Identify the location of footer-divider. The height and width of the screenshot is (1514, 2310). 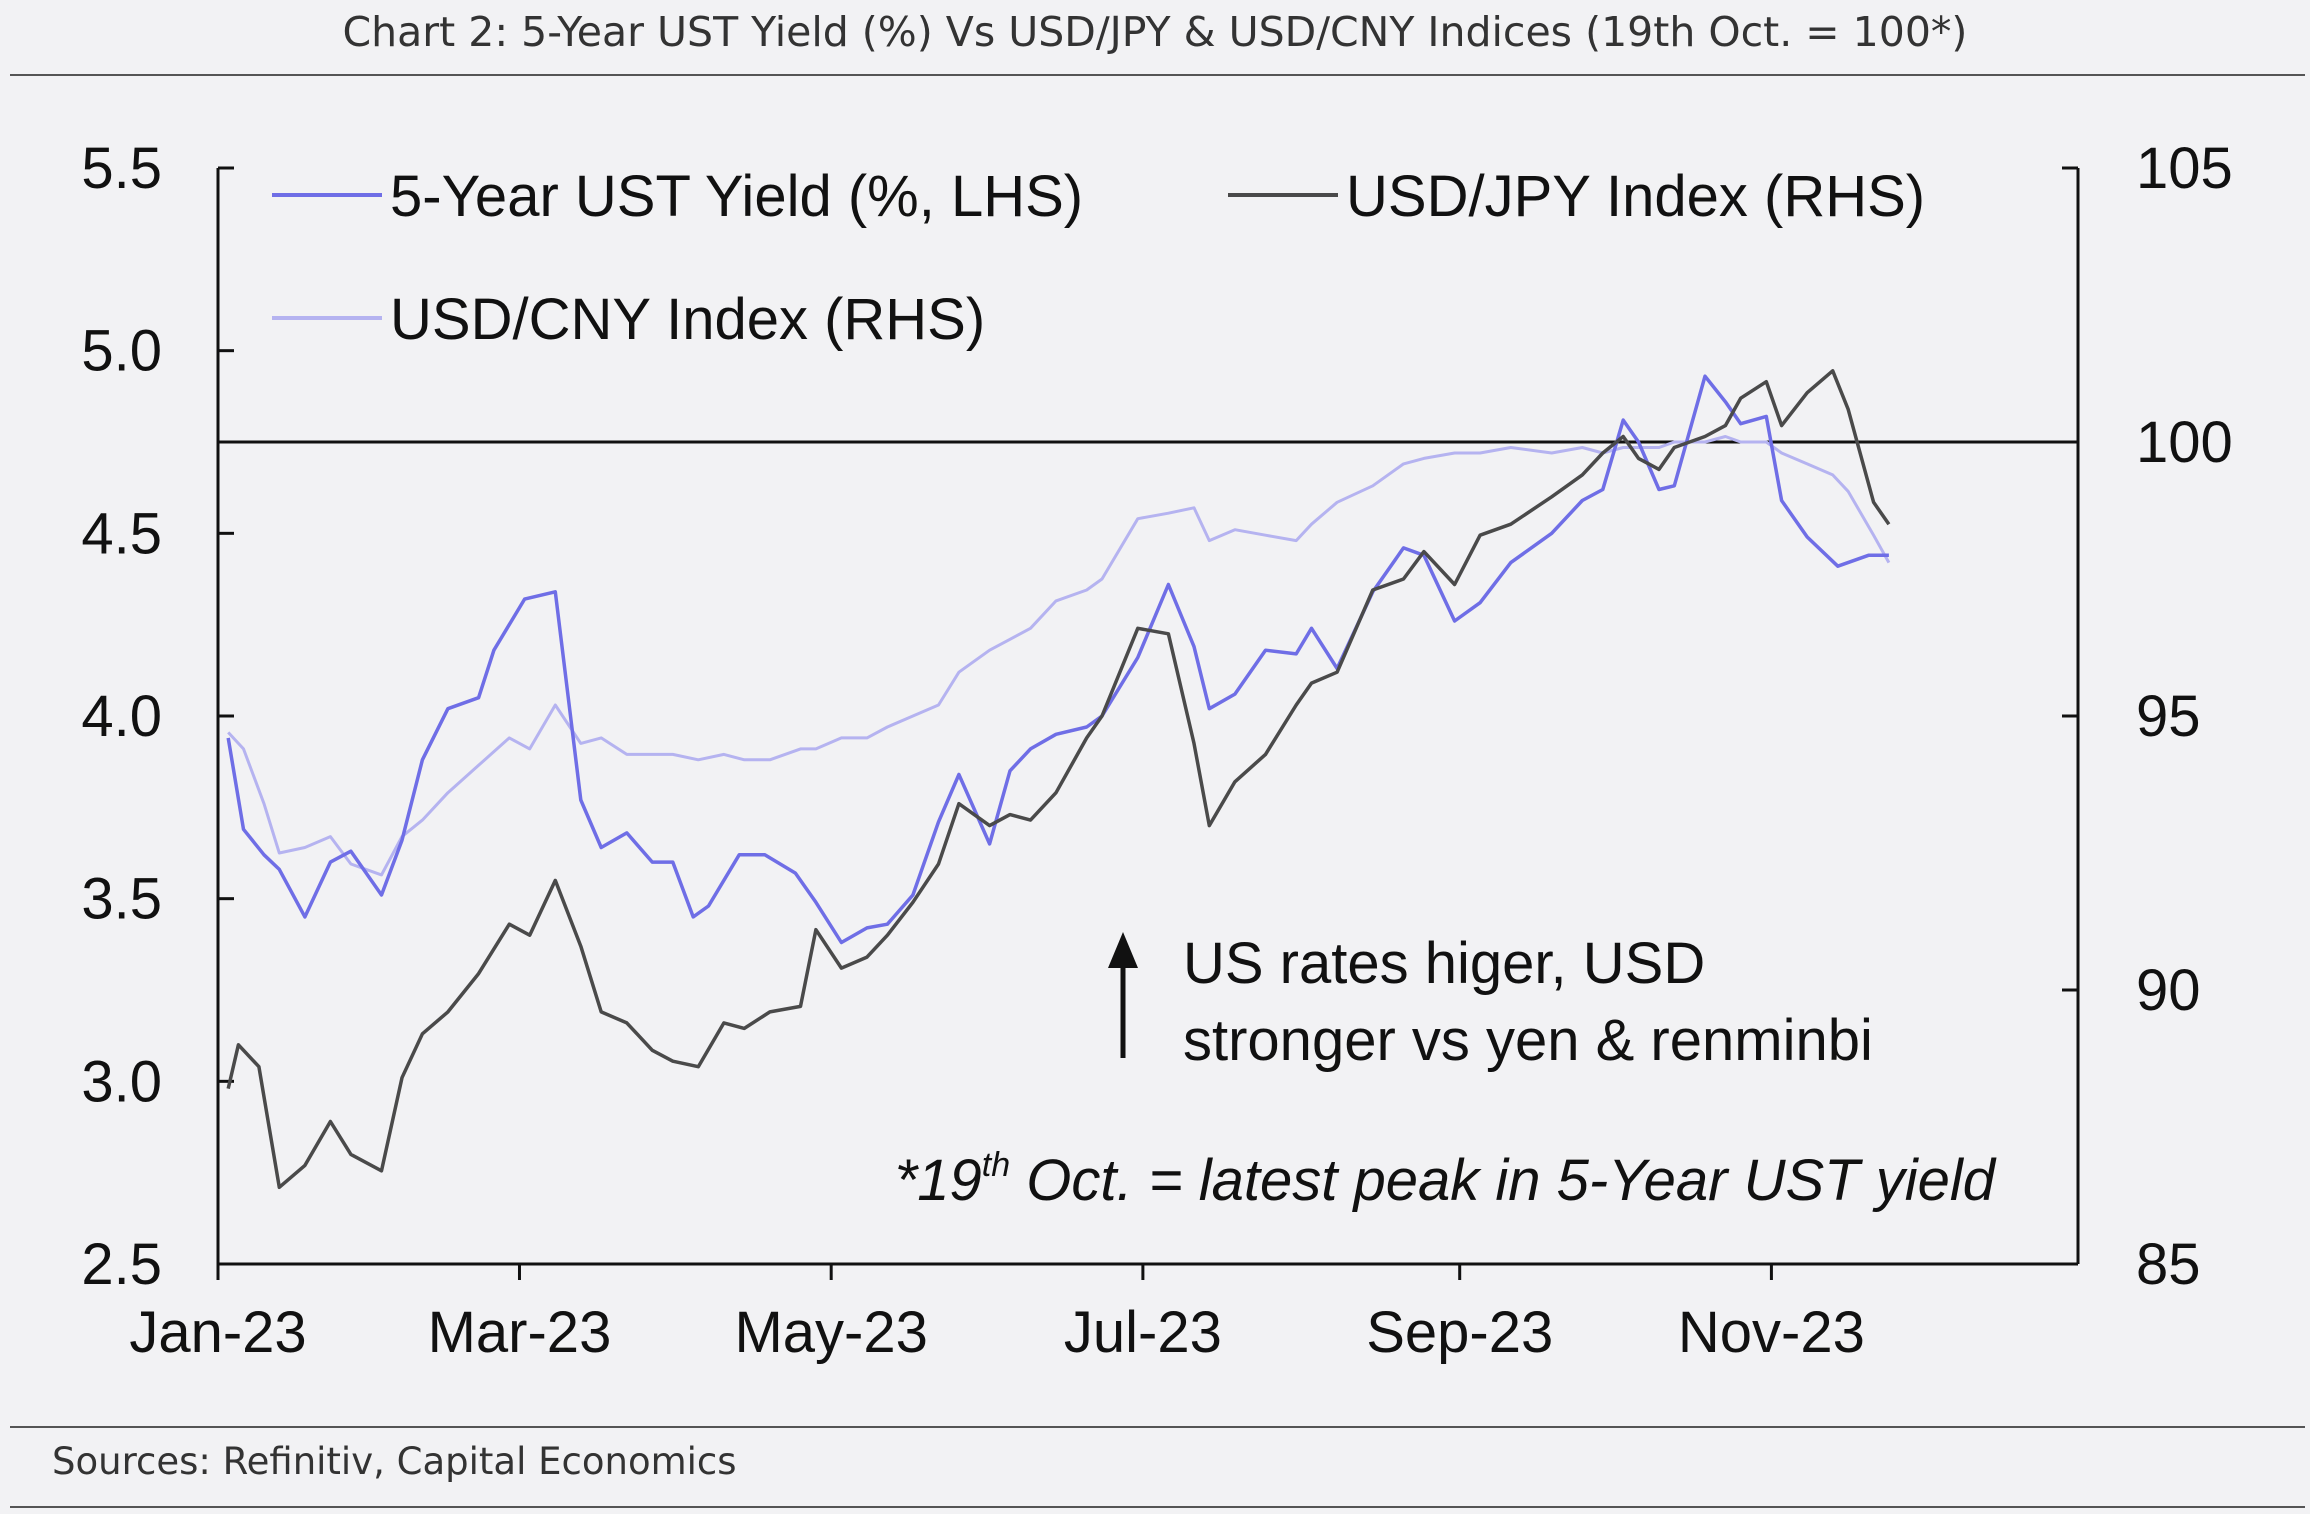
(1157, 1507).